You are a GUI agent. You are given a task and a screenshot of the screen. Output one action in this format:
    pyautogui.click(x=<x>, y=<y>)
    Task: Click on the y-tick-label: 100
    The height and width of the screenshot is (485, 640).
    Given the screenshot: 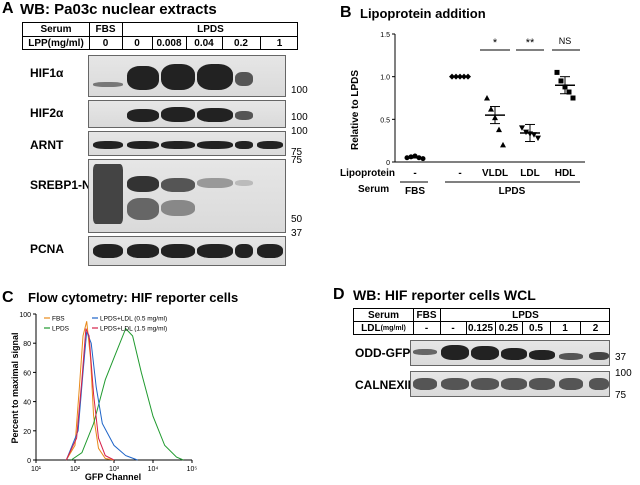 What is the action you would take?
    pyautogui.click(x=25, y=315)
    